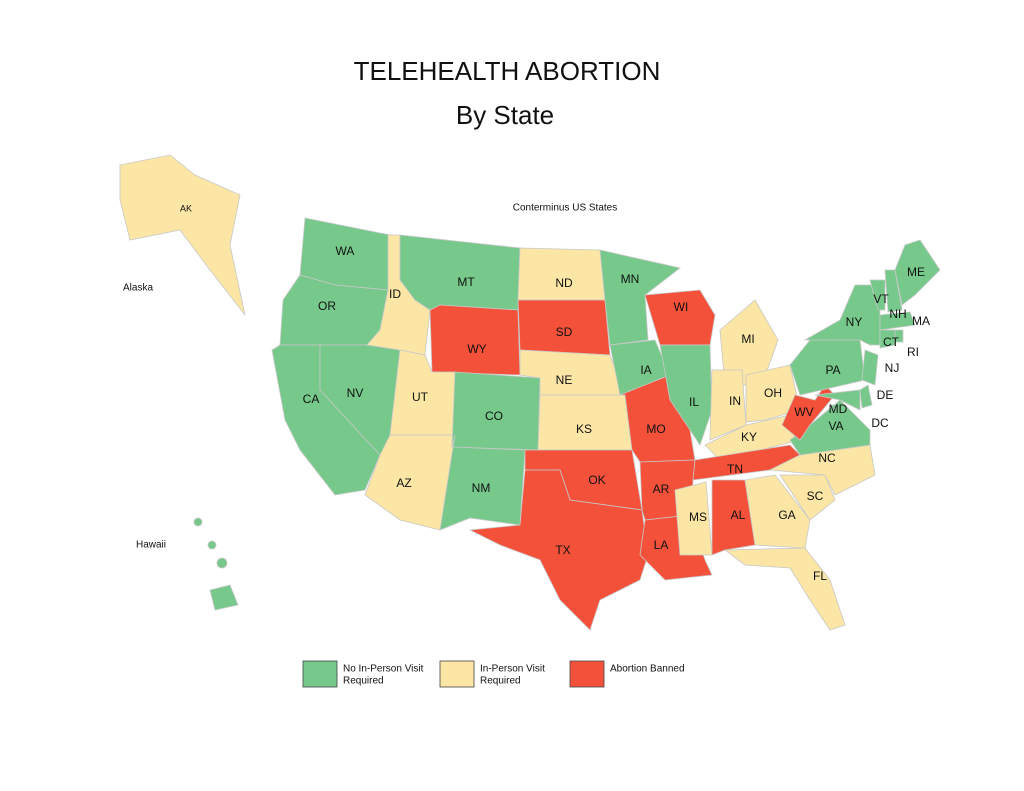 The width and height of the screenshot is (1024, 791). I want to click on state-label: WV, so click(803, 412).